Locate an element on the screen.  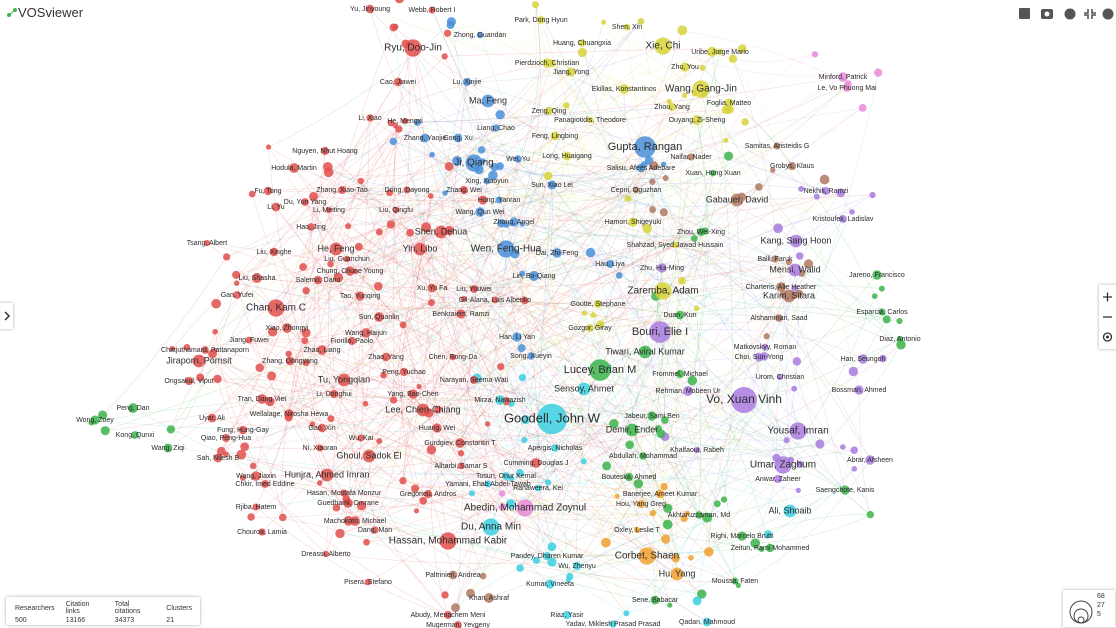
node-label: Peng, Dan is located at coordinates (132, 408).